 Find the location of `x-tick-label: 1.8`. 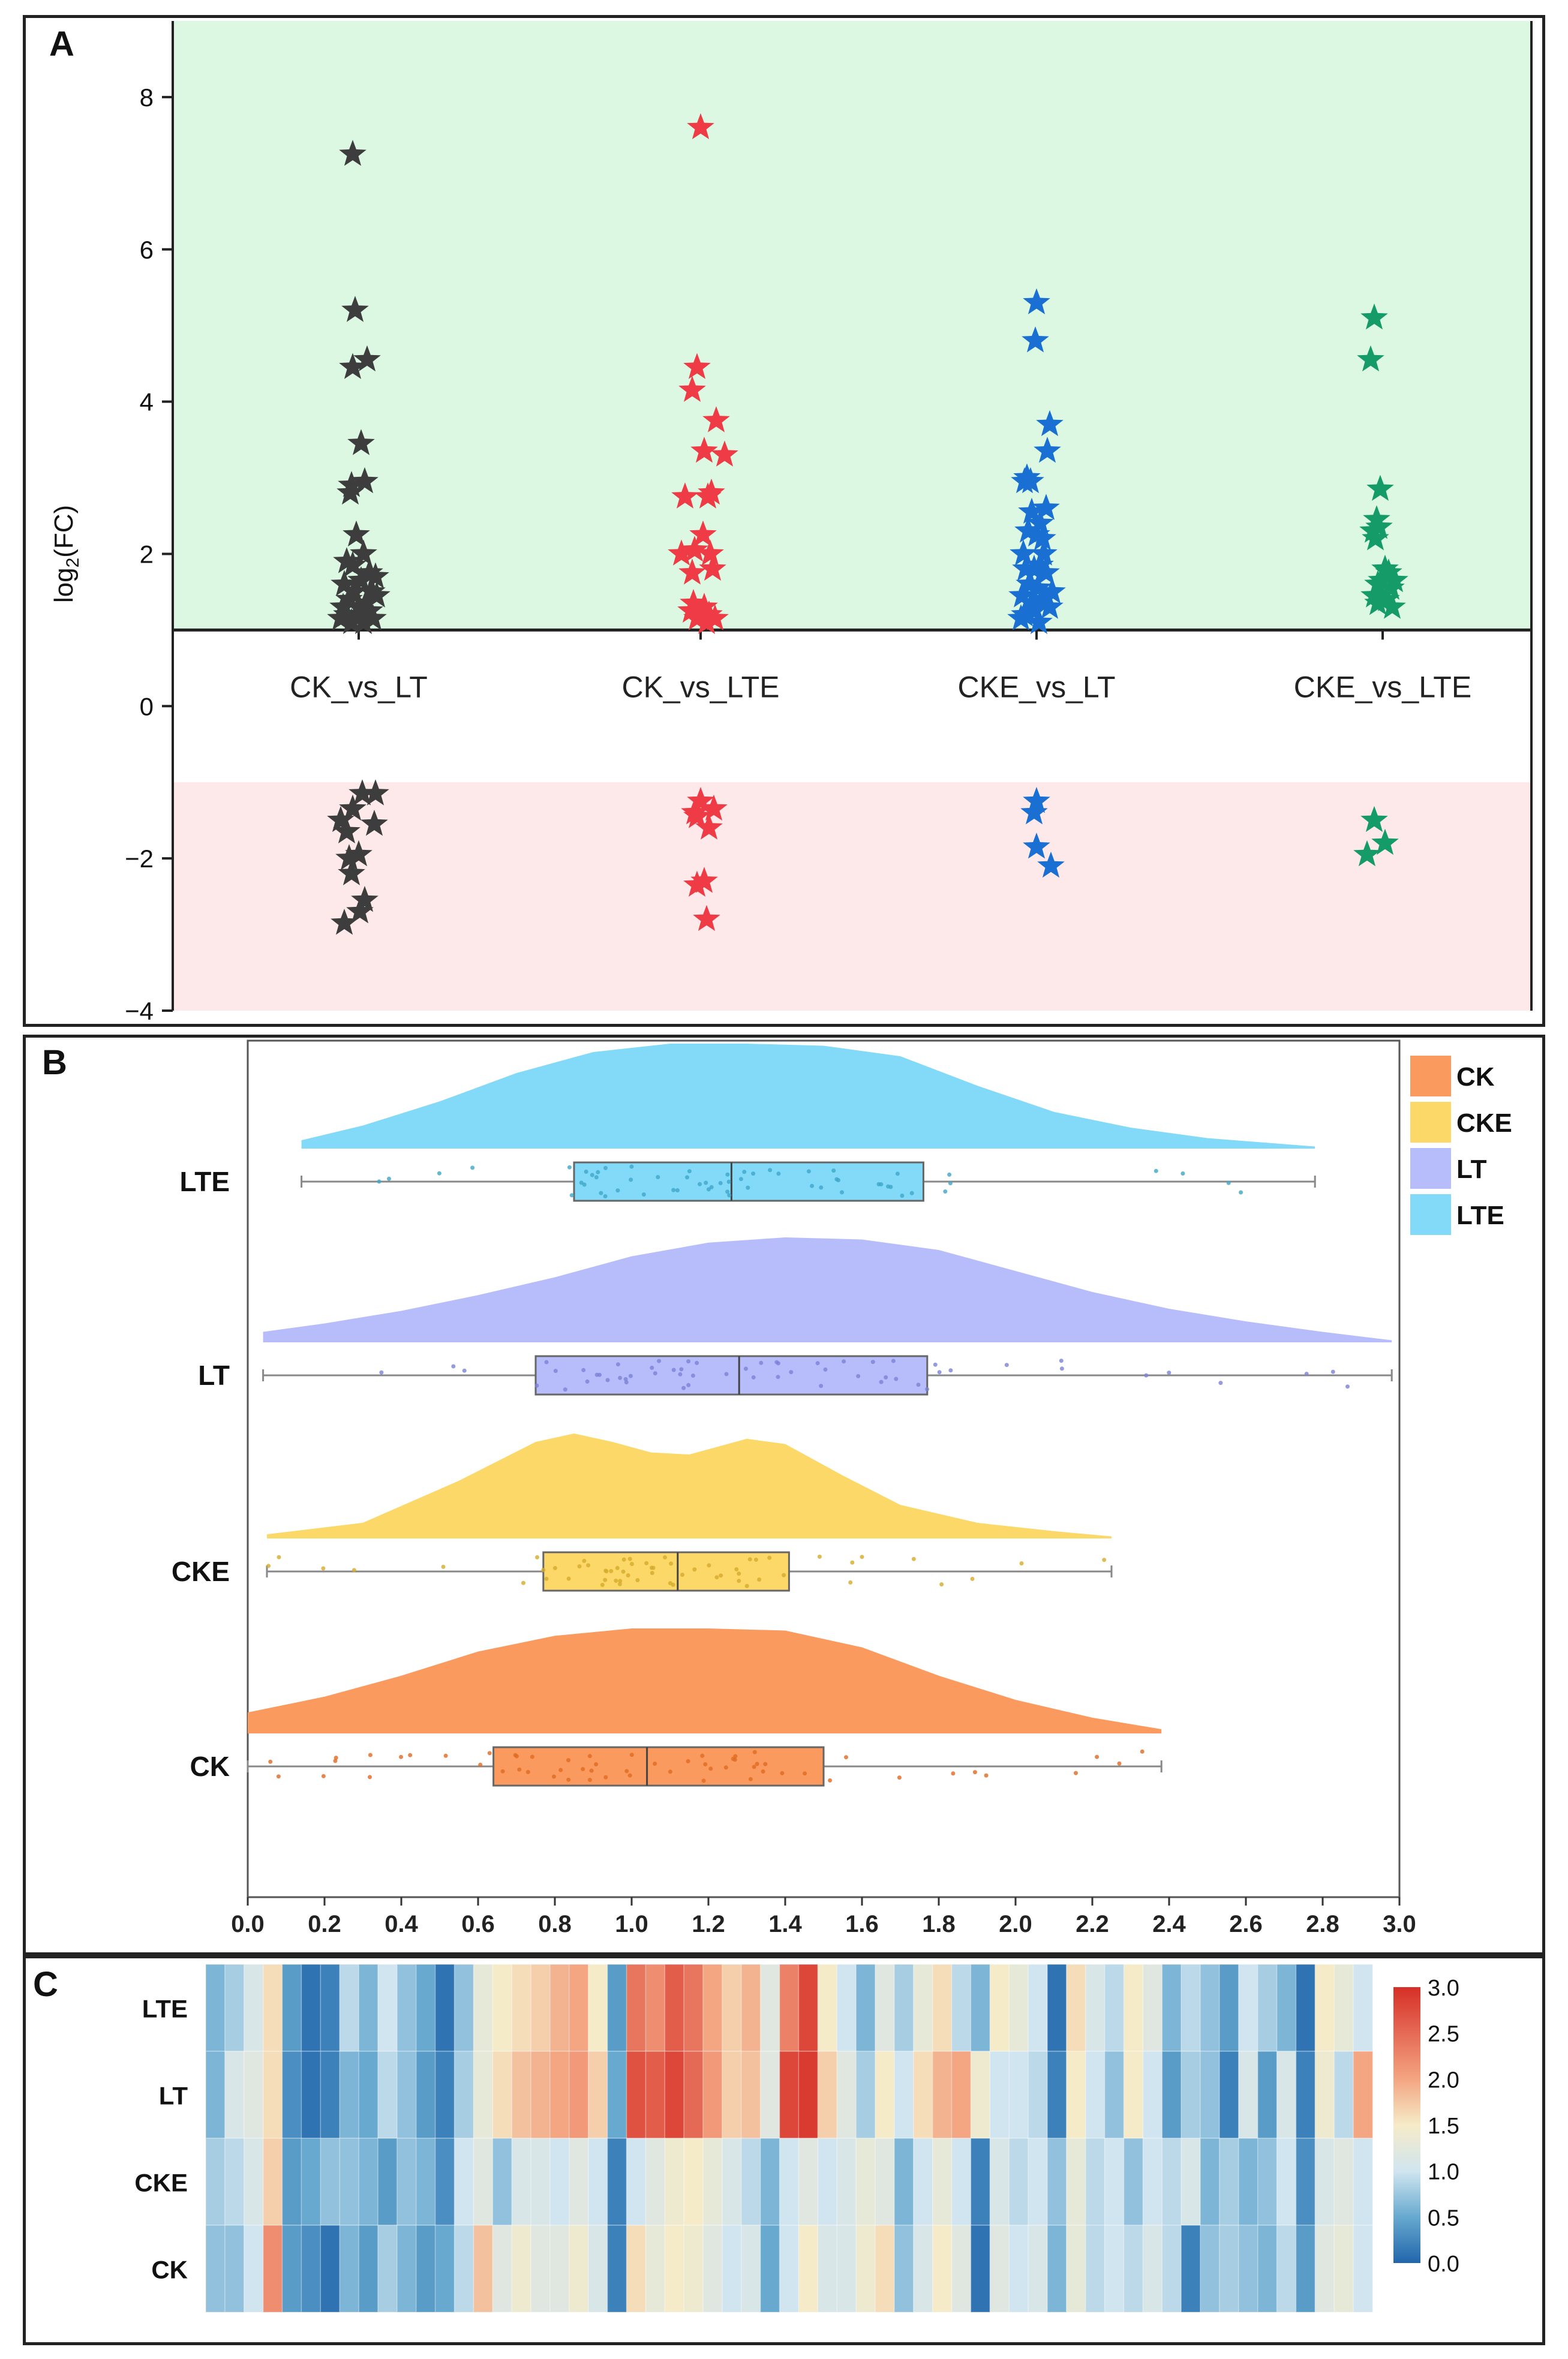

x-tick-label: 1.8 is located at coordinates (939, 1924).